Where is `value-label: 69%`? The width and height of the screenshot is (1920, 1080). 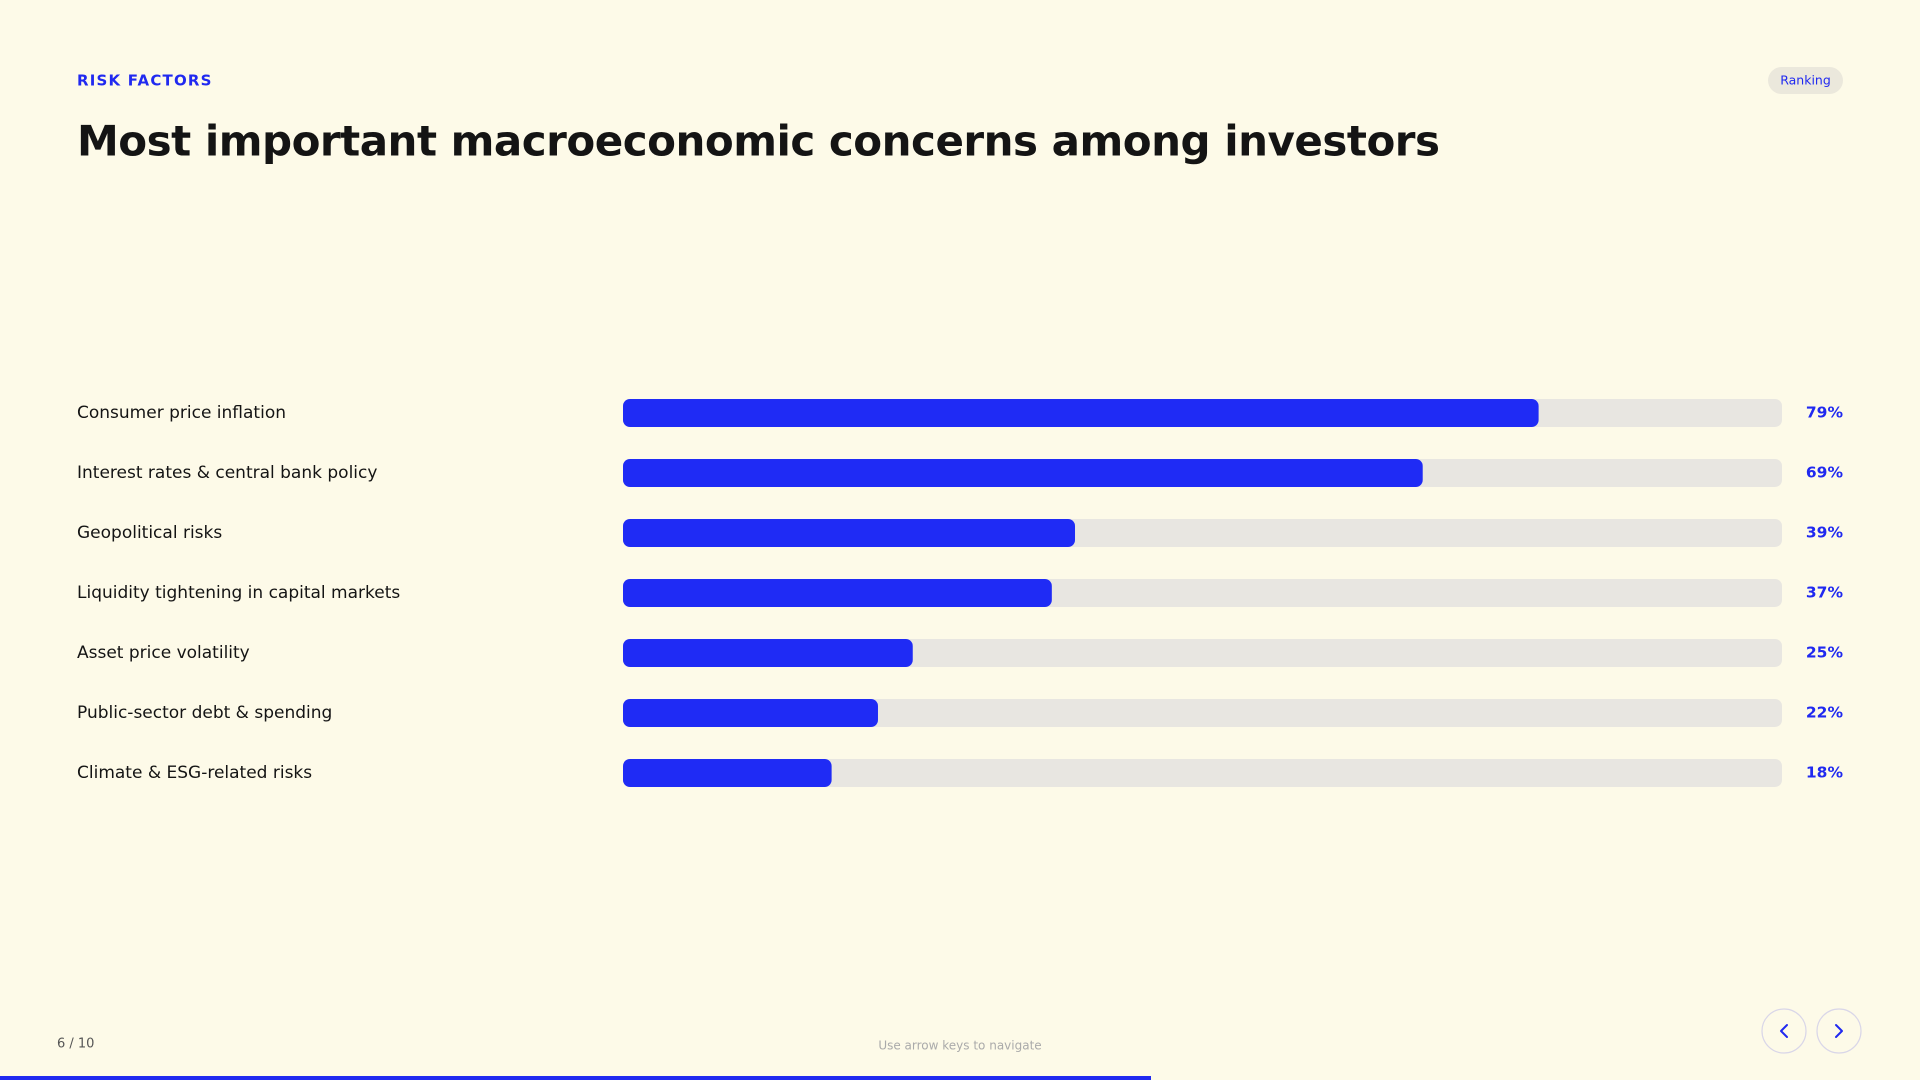 value-label: 69% is located at coordinates (1825, 473).